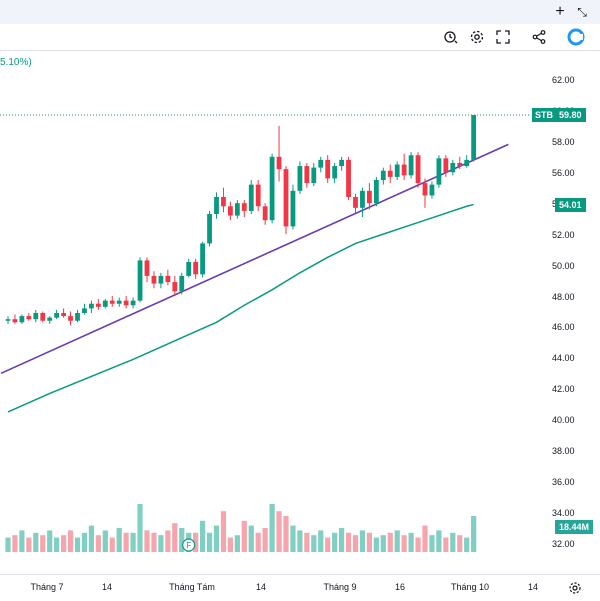  I want to click on alert-icon, so click(451, 37).